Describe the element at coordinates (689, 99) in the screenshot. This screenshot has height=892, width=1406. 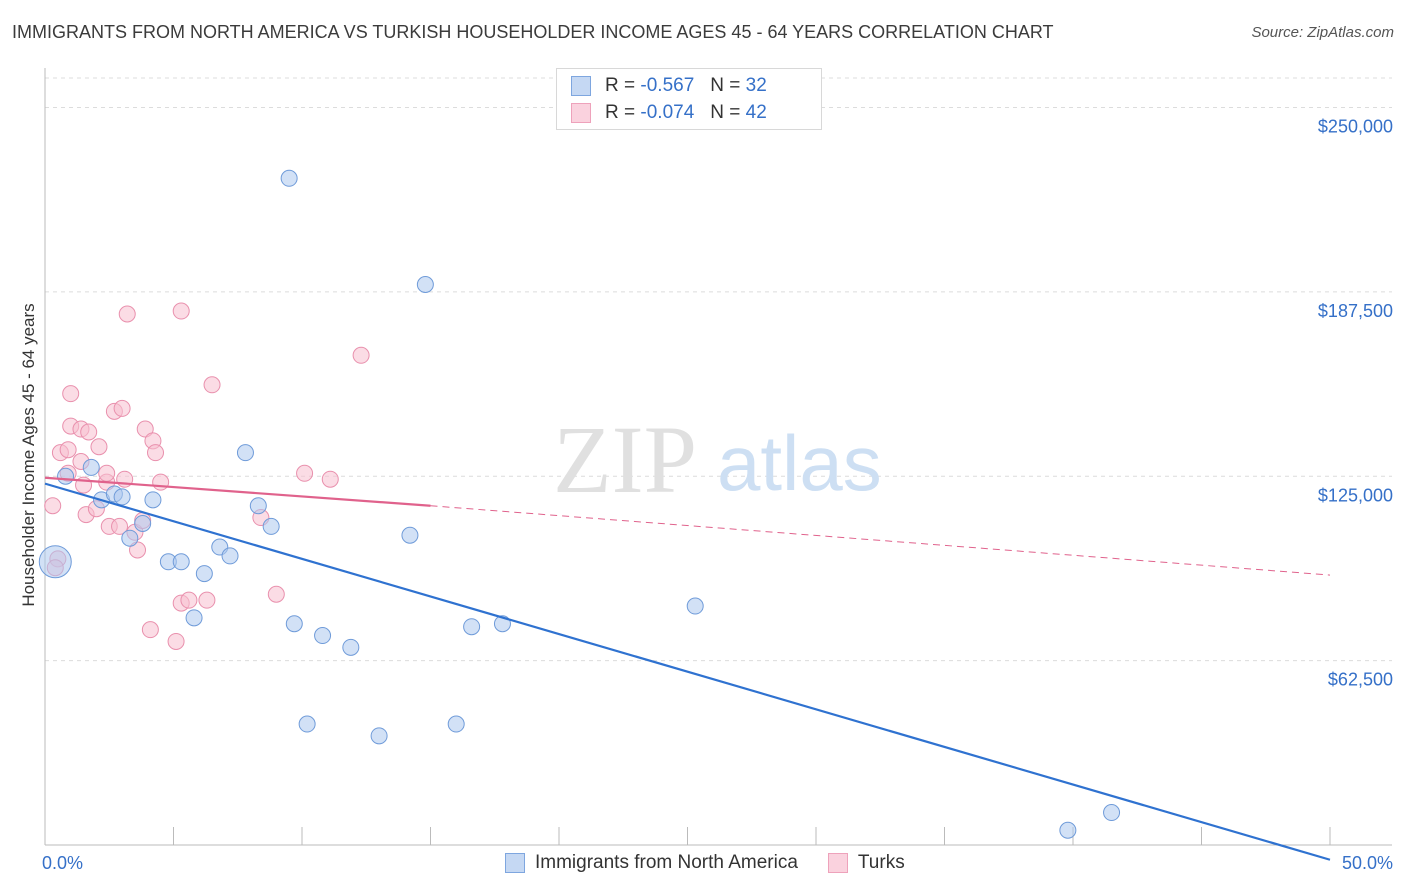
I see `correlation-legend: R = -0.567 N = 32 R = -0.074 N = 42` at that location.